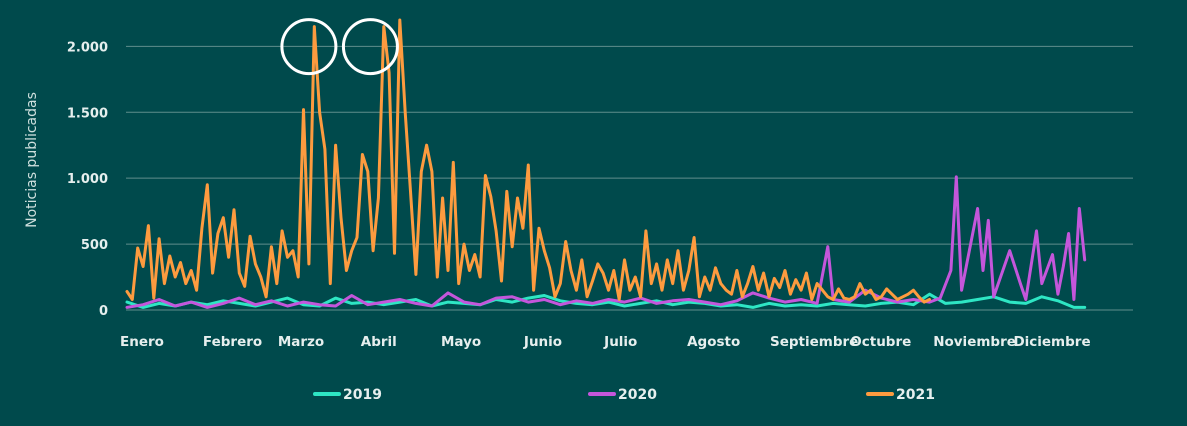 Image resolution: width=1187 pixels, height=426 pixels. Describe the element at coordinates (103, 311) in the screenshot. I see `y-tick-label: 0` at that location.